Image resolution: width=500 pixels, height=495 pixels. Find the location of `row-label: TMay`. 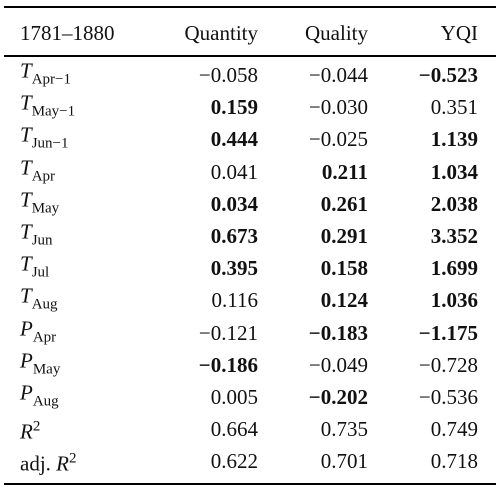

row-label: TMay is located at coordinates (39, 203).